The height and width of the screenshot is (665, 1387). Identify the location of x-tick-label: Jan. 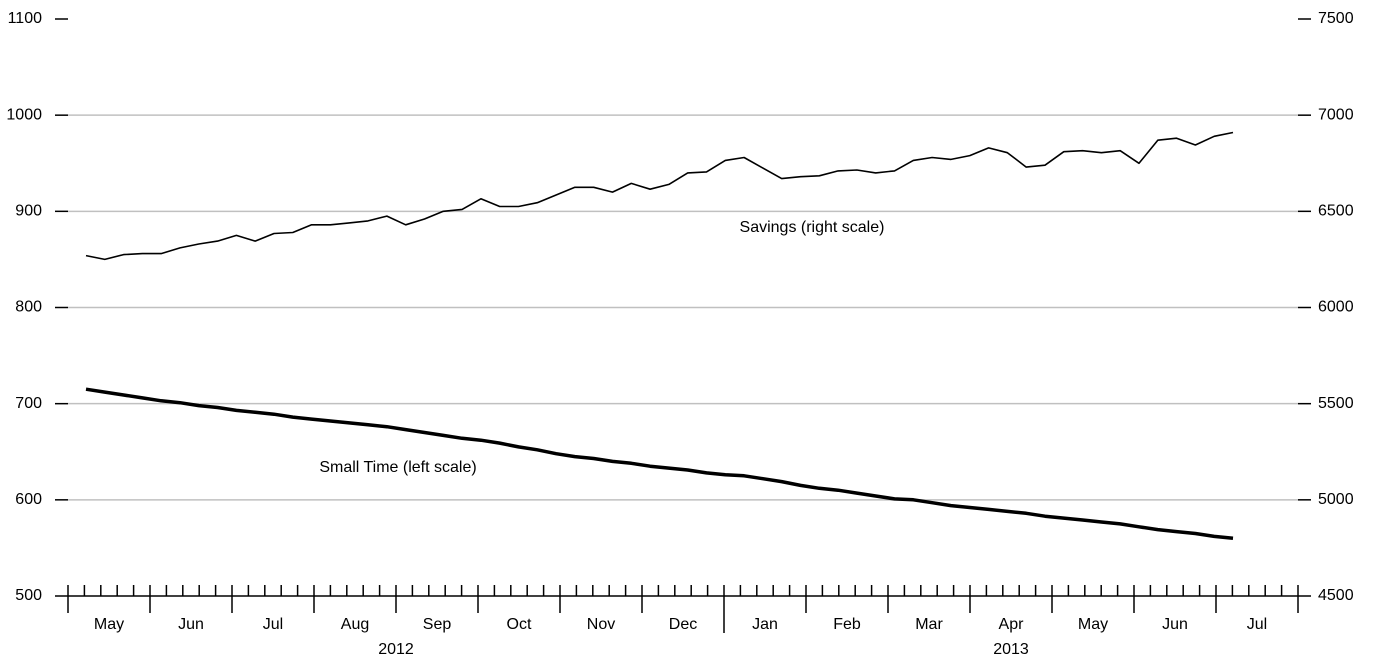
(765, 624).